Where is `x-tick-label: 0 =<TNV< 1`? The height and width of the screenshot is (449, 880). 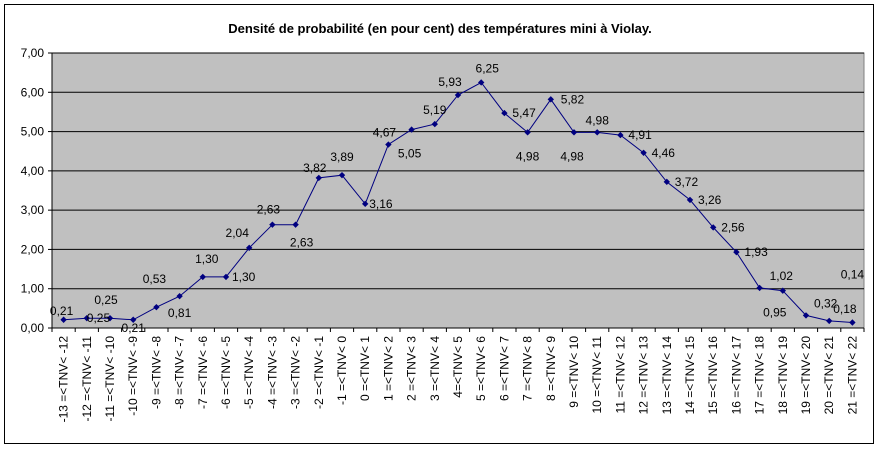 x-tick-label: 0 =<TNV< 1 is located at coordinates (365, 368).